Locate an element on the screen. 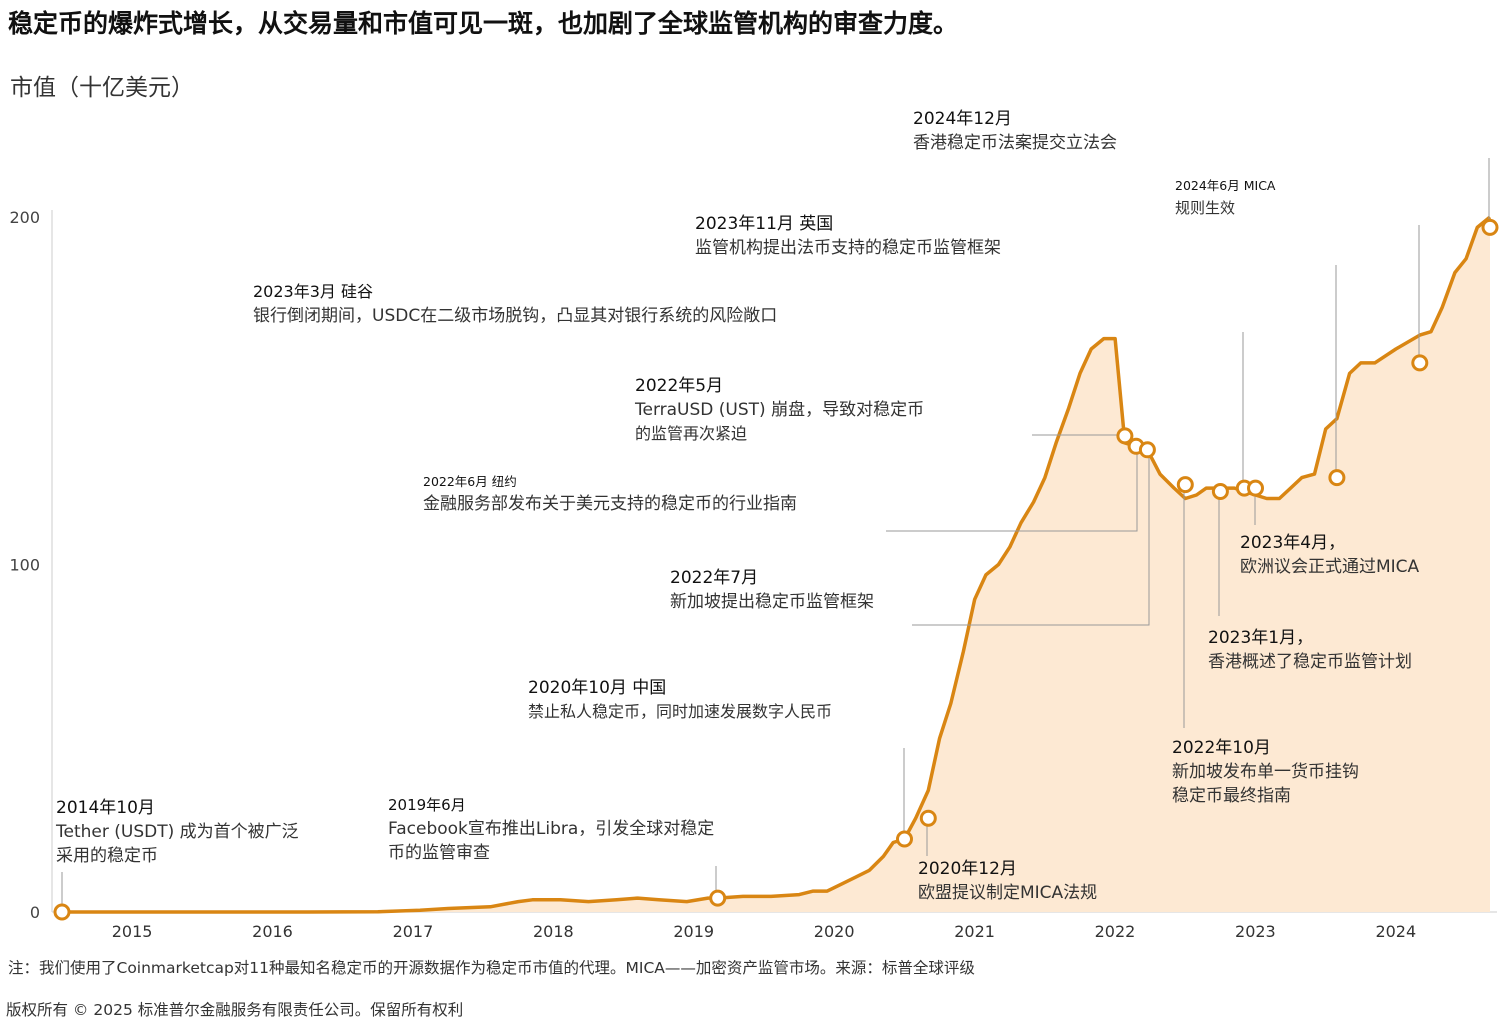 The height and width of the screenshot is (1027, 1500). annotation-date: 2024年6月 MICA is located at coordinates (1225, 185).